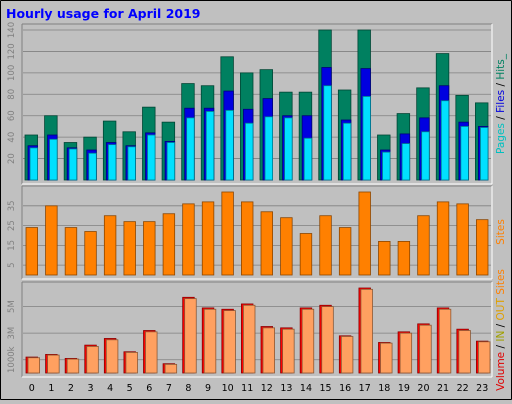  Describe the element at coordinates (501, 66) in the screenshot. I see `side-label-part: Hits_` at that location.